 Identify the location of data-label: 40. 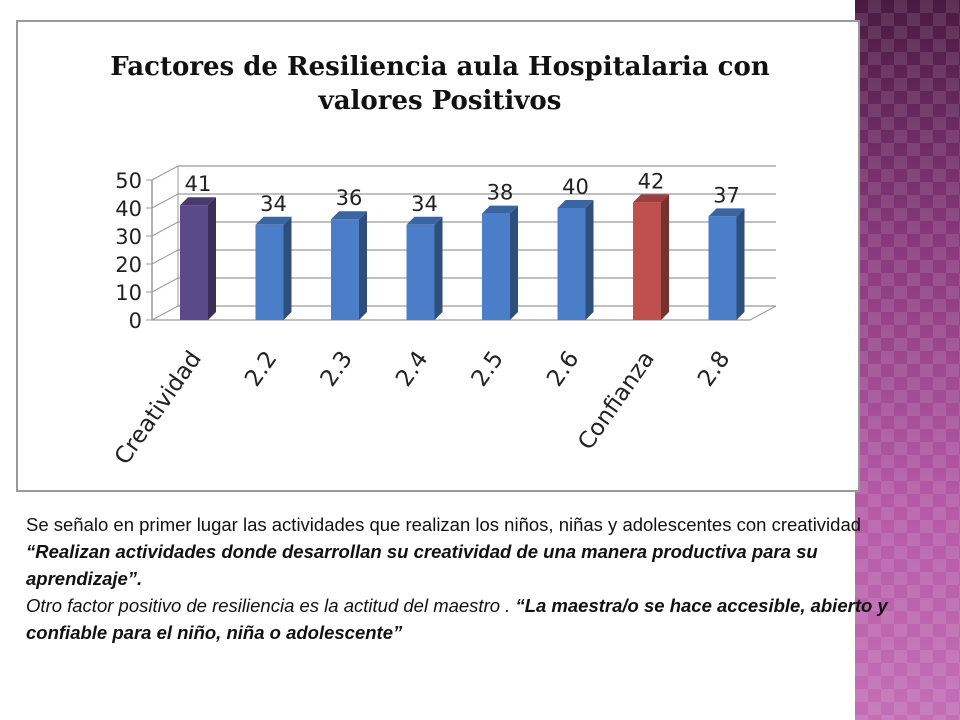
(575, 187).